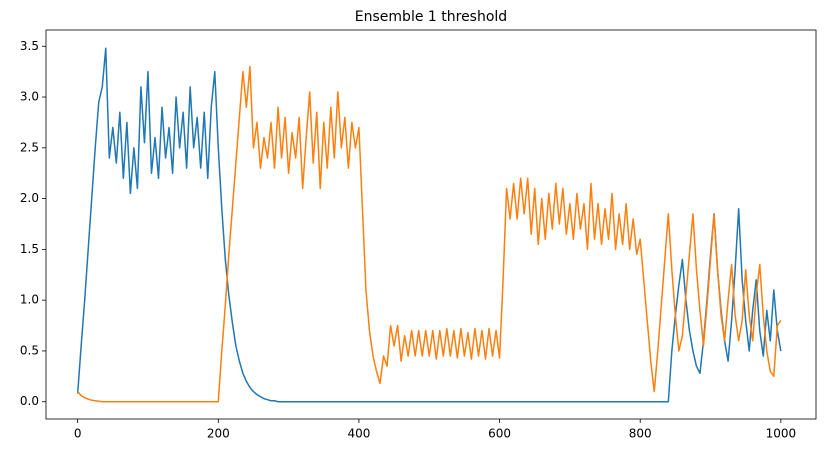 This screenshot has height=451, width=826. I want to click on y-tick-label: 3.5, so click(29, 46).